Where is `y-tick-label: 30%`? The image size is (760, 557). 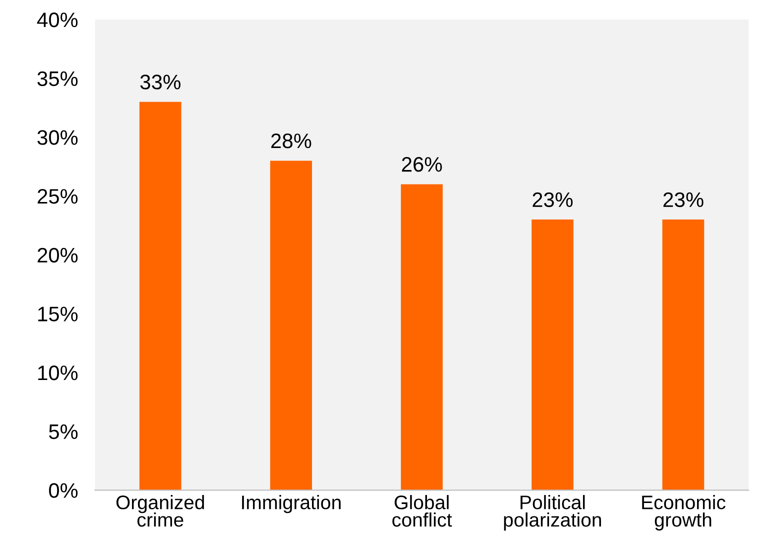
y-tick-label: 30% is located at coordinates (57, 137).